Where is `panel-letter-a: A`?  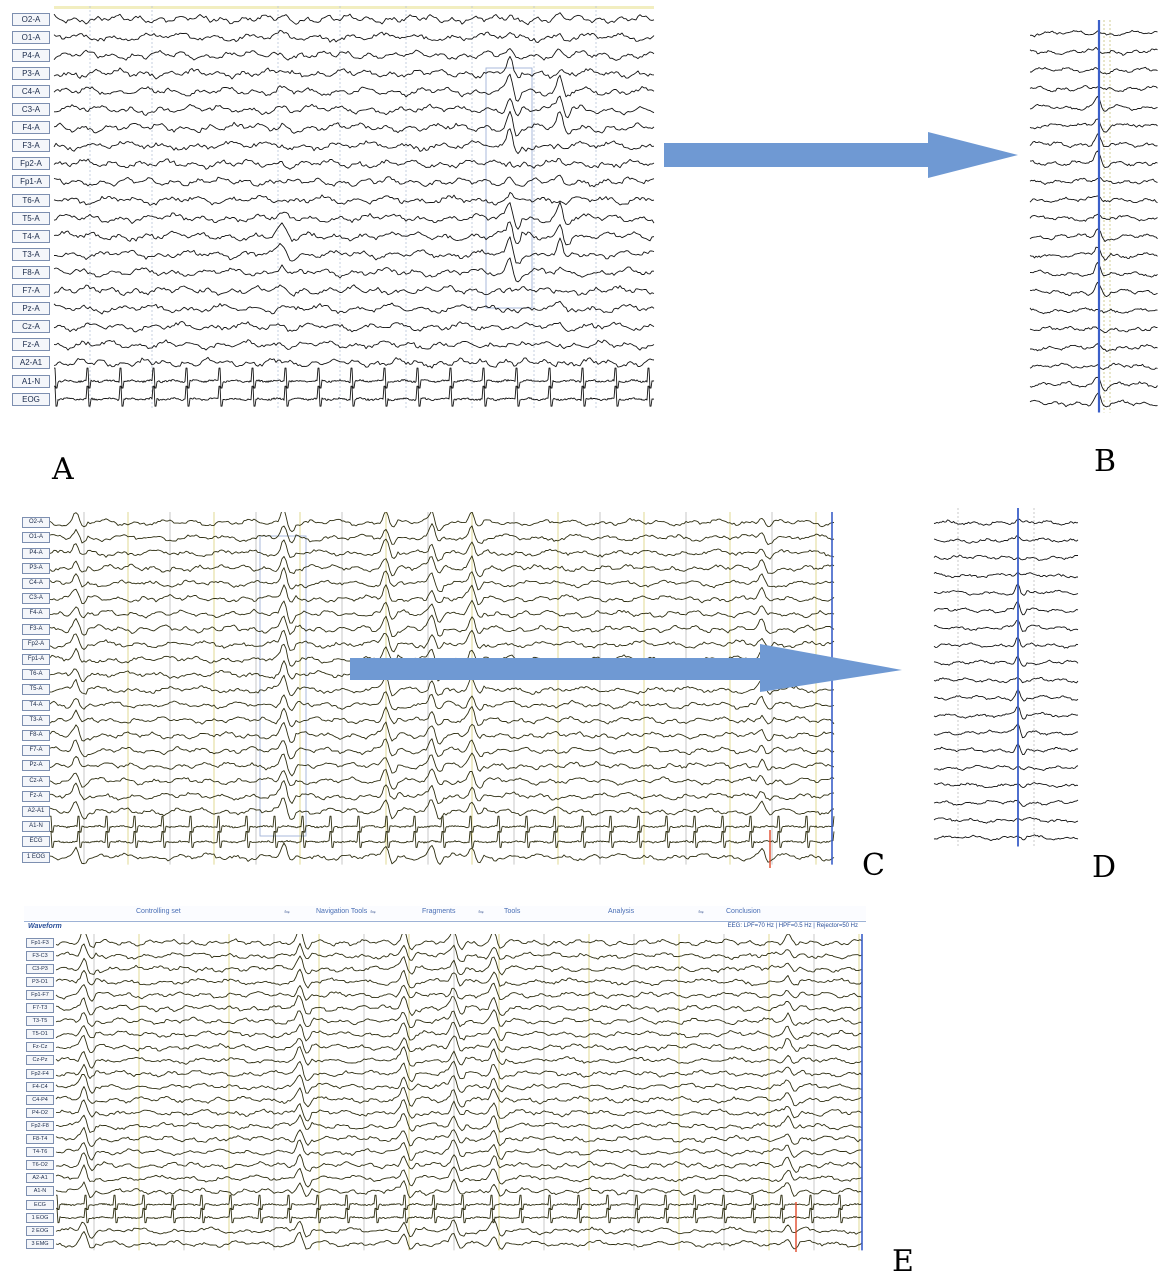 panel-letter-a: A is located at coordinates (63, 469).